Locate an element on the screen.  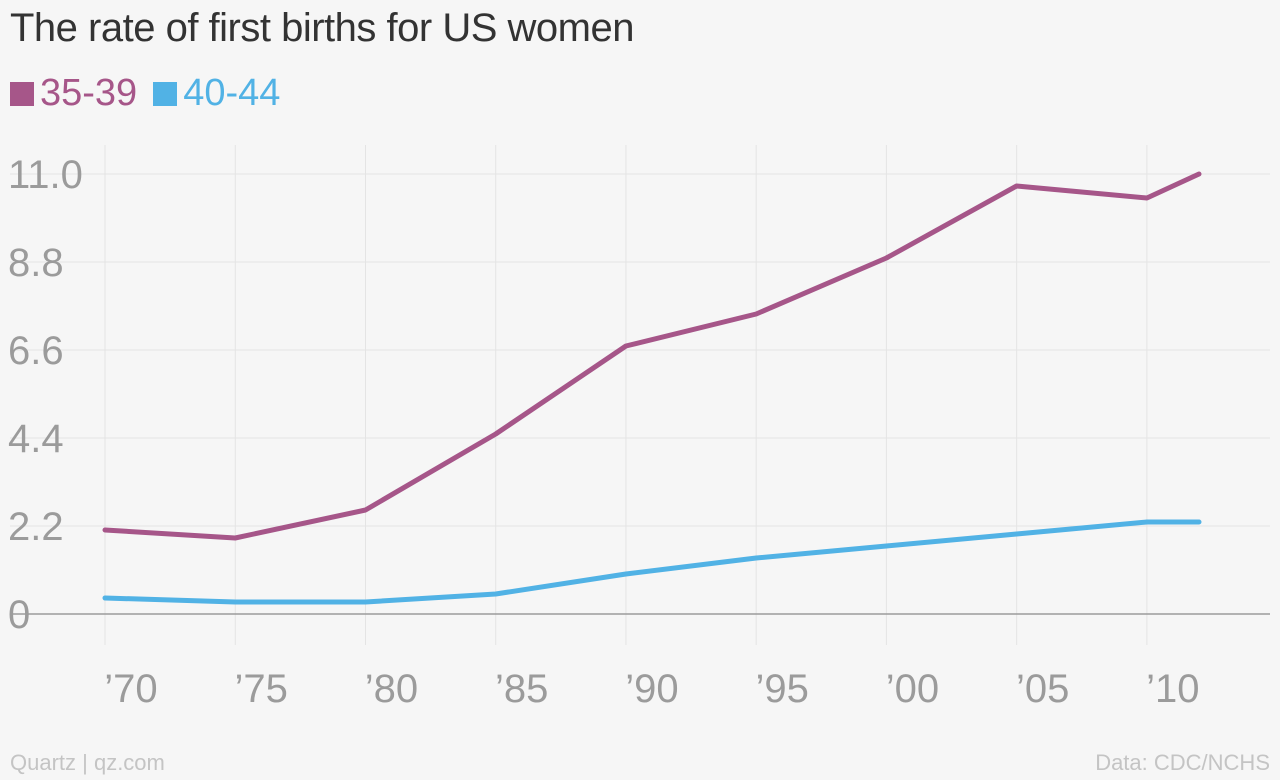
legend: 35-39 40-44 is located at coordinates (145, 93).